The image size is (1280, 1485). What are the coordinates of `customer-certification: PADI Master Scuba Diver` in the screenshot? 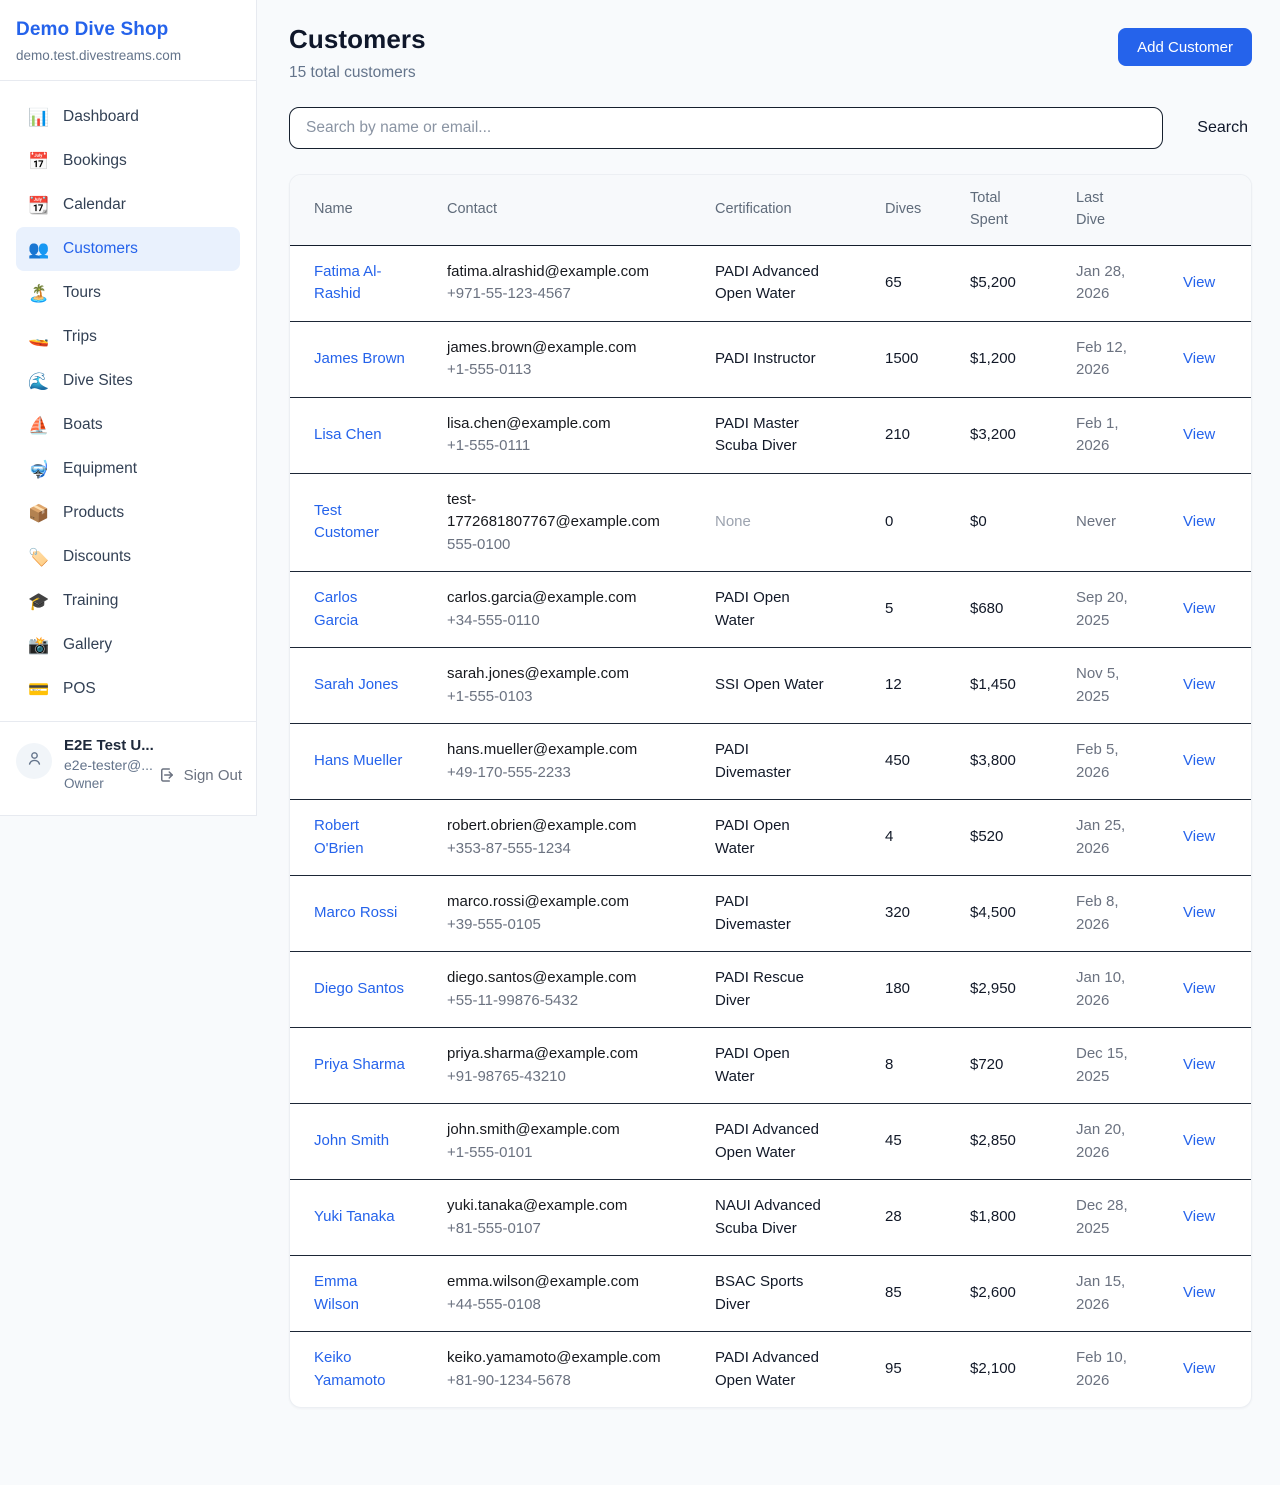 It's located at (757, 434).